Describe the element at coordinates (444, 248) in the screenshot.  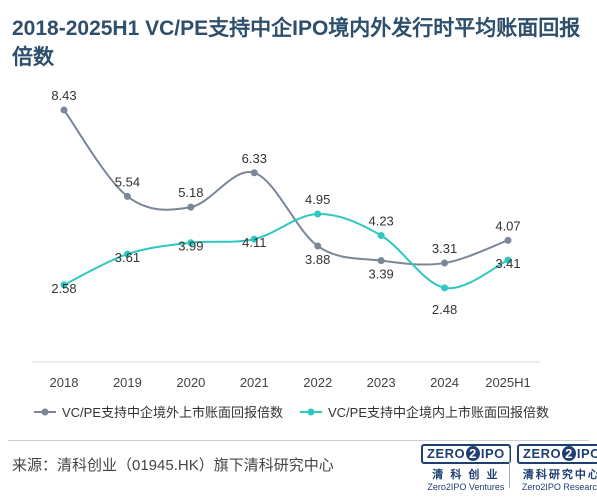
I see `data-label: 3.31` at that location.